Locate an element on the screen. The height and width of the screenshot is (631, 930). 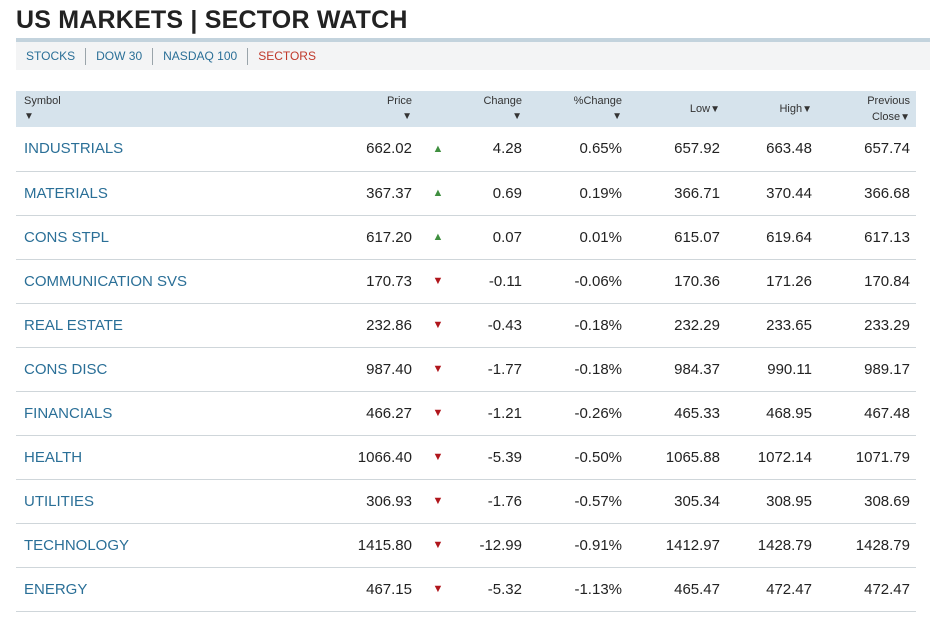
previous-close-value: 657.74 is located at coordinates (887, 149).